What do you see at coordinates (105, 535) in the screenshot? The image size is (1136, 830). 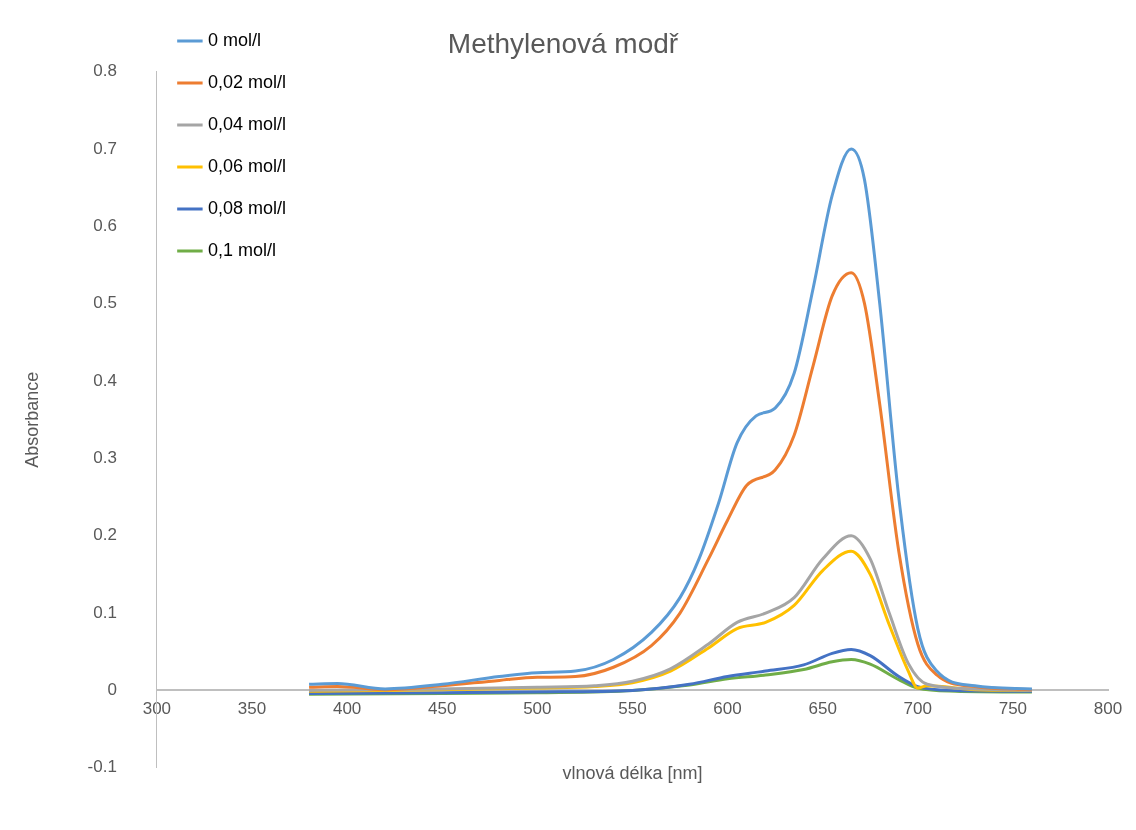 I see `y-tick-label: 0.2` at bounding box center [105, 535].